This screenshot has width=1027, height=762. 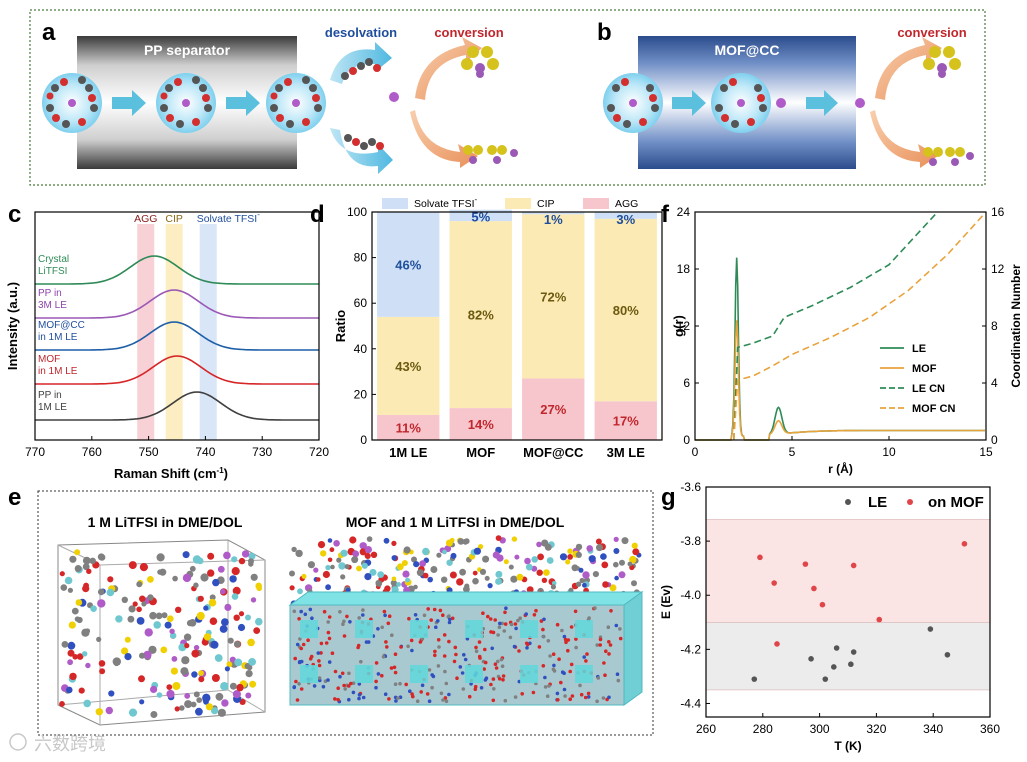 What do you see at coordinates (877, 502) in the screenshot?
I see `legend-label-g-0: LE` at bounding box center [877, 502].